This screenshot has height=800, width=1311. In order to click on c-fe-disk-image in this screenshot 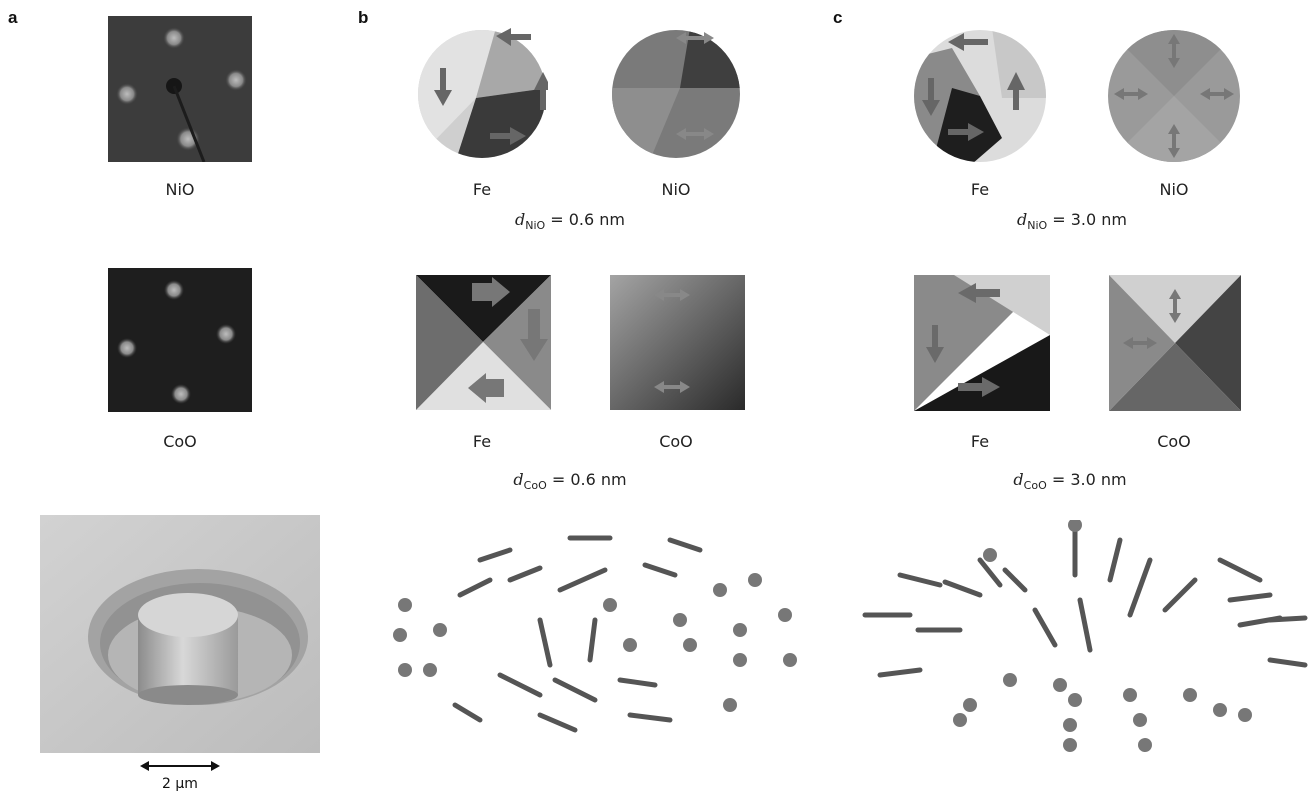, I will do `click(980, 96)`.